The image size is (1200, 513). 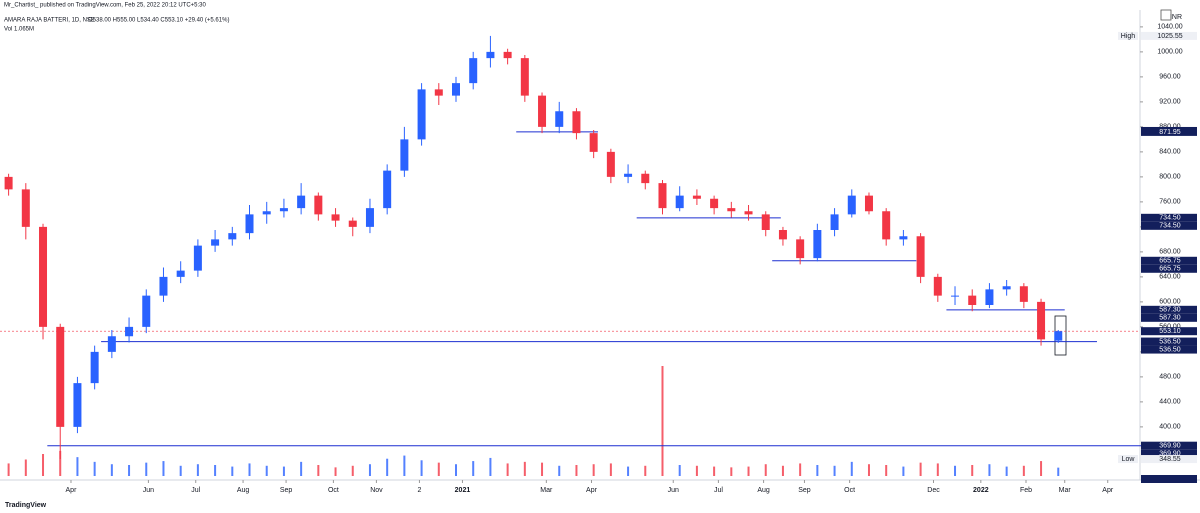 I want to click on currency: INR, so click(x=1176, y=17).